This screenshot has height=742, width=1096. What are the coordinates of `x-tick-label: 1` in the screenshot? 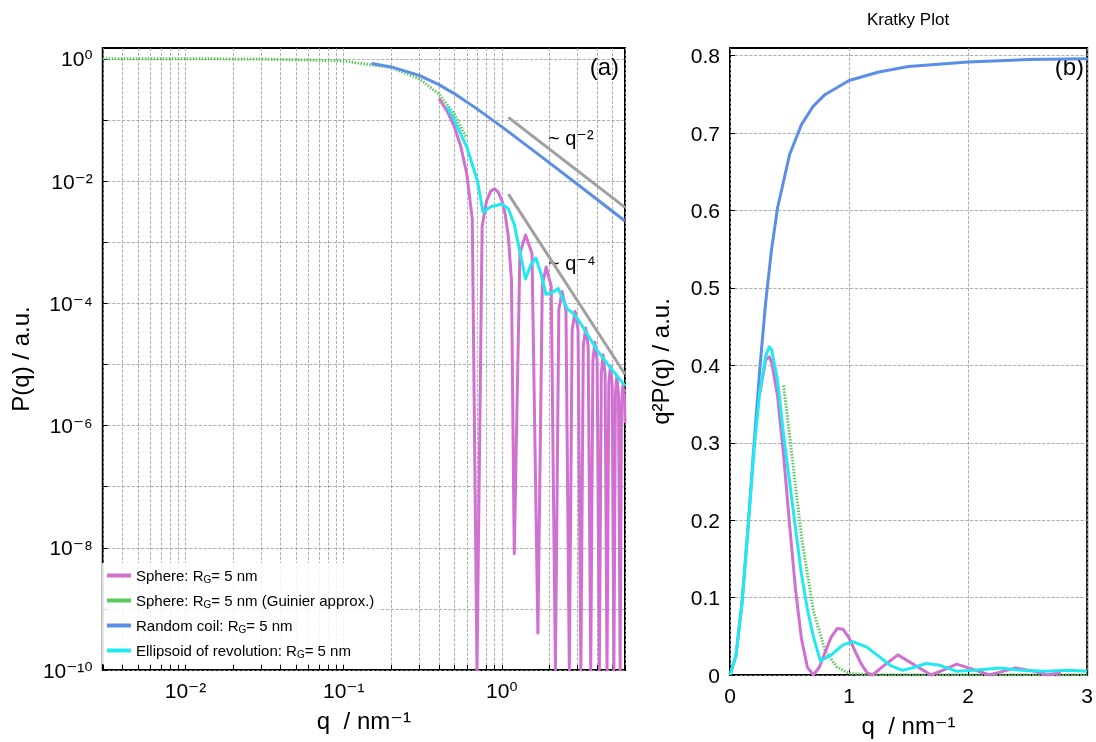 It's located at (849, 695).